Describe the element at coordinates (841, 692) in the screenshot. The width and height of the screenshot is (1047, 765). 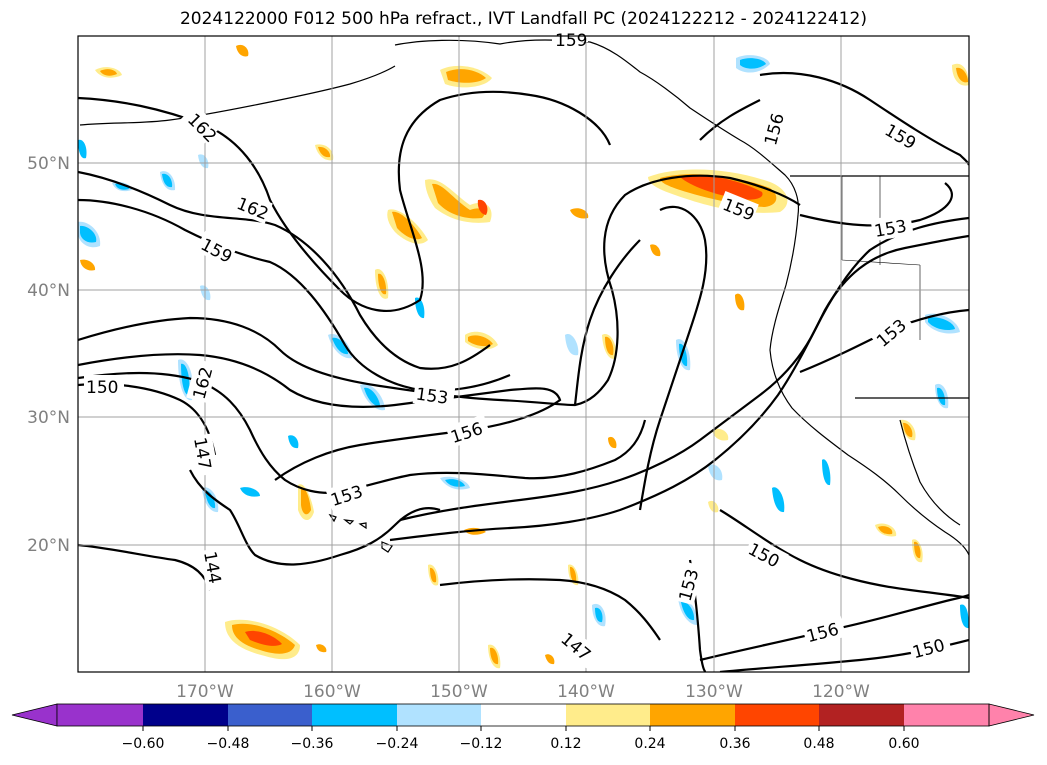
I see `lon-label-120w: 120°W` at that location.